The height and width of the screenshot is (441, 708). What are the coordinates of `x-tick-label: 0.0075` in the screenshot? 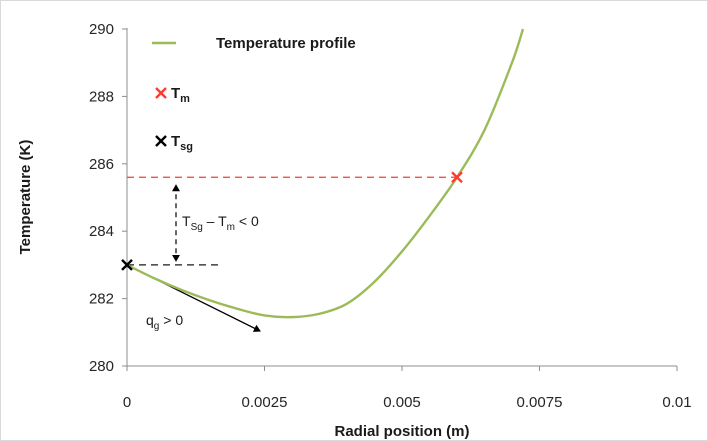 It's located at (540, 402).